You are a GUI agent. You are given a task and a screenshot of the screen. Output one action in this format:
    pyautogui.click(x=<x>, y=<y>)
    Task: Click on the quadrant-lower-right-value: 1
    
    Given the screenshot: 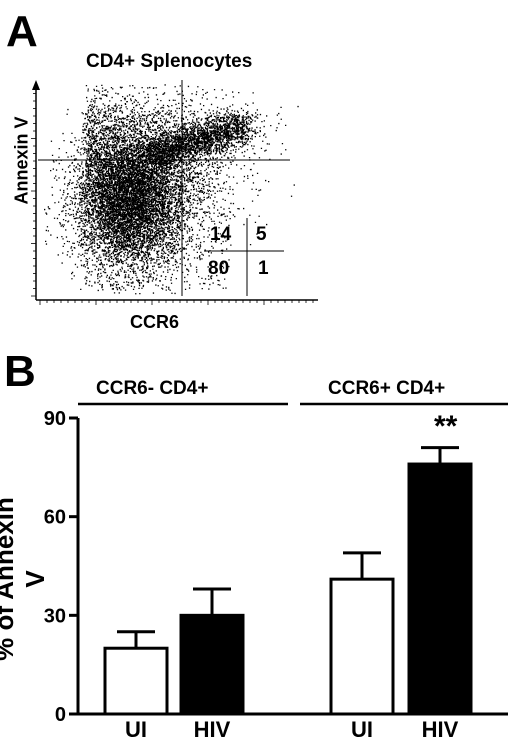 What is the action you would take?
    pyautogui.click(x=263, y=268)
    